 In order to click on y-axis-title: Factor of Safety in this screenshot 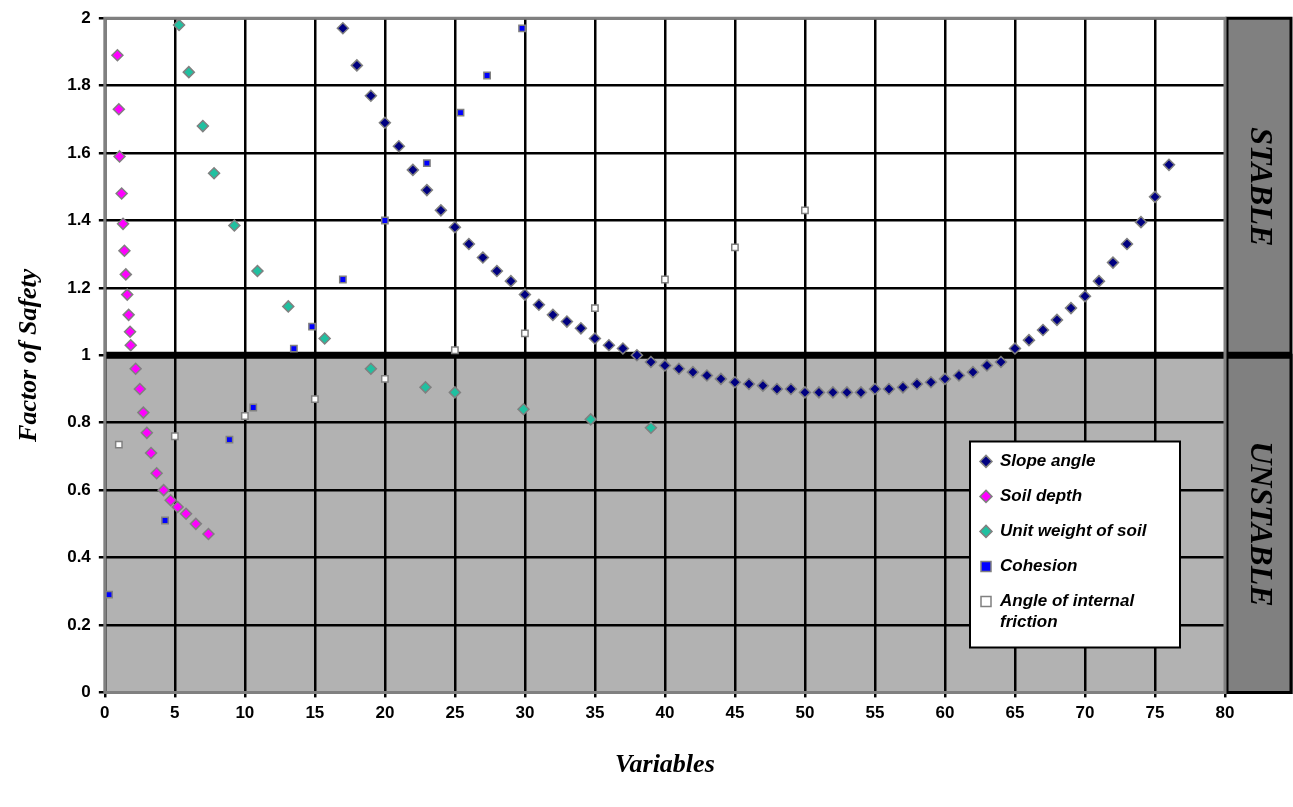, I will do `click(28, 355)`.